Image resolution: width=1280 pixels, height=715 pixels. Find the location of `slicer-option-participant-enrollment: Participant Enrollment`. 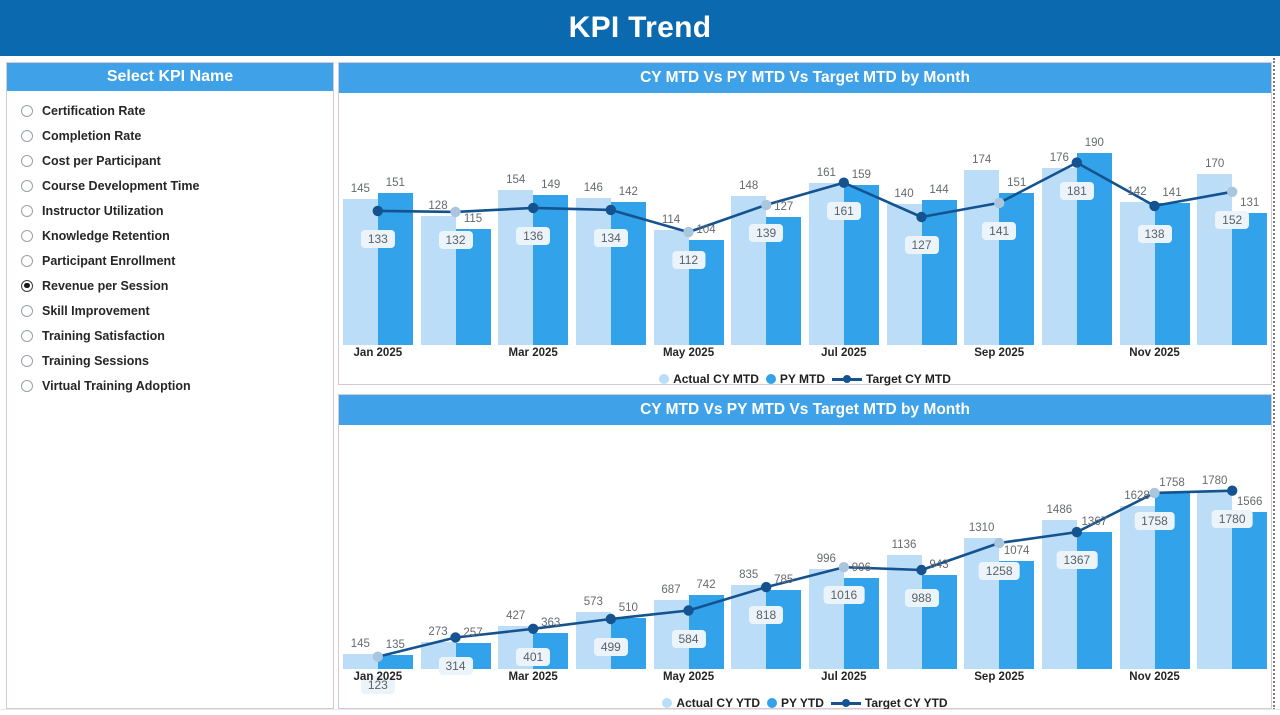

slicer-option-participant-enrollment: Participant Enrollment is located at coordinates (170, 260).